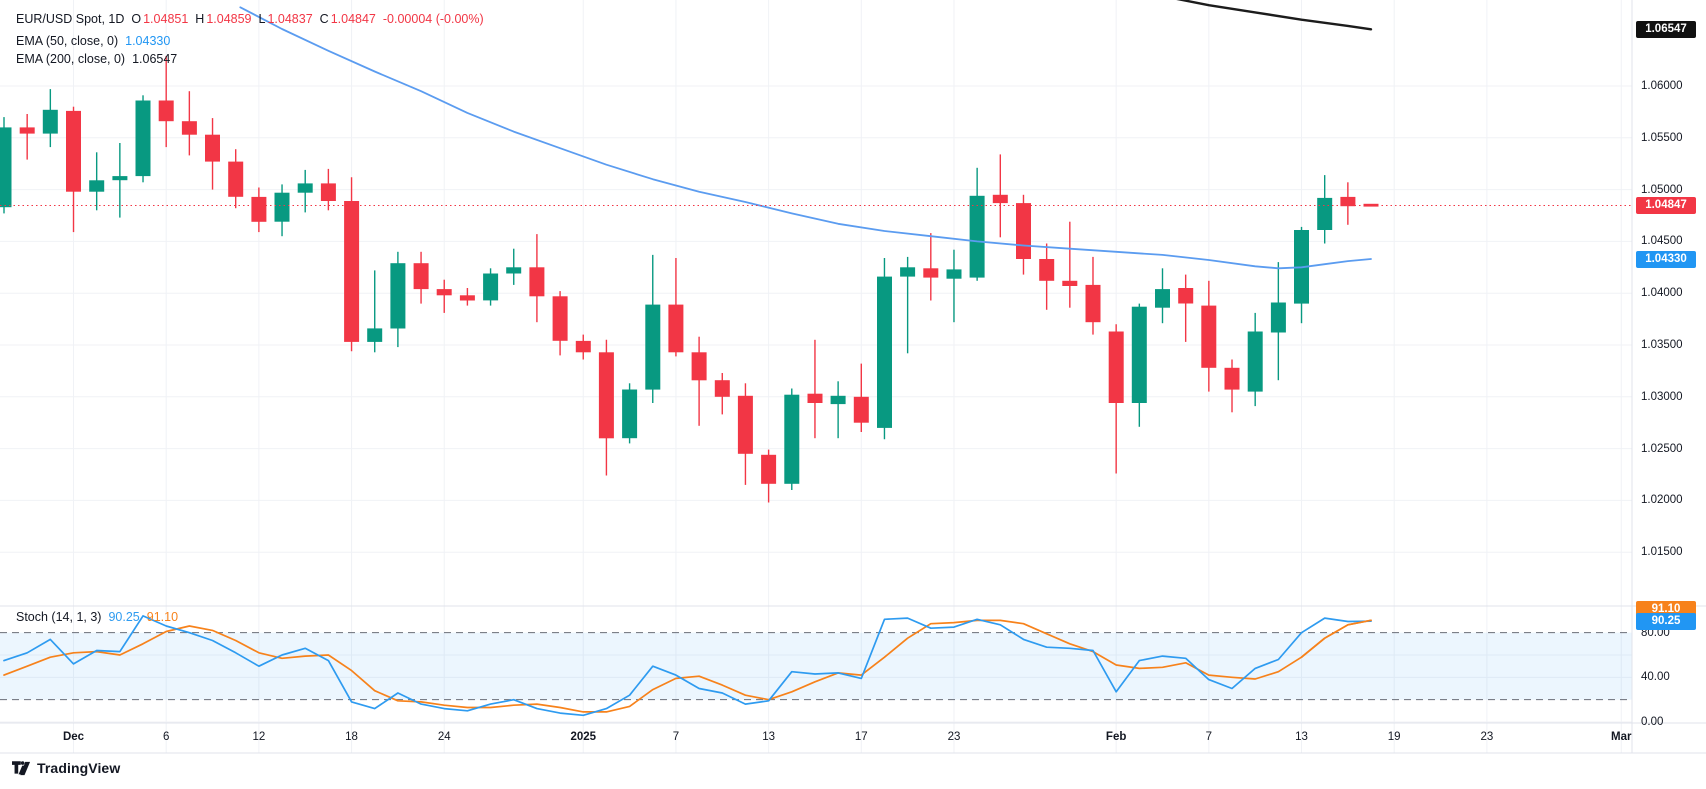  Describe the element at coordinates (259, 737) in the screenshot. I see `time-tick-label: 12` at that location.